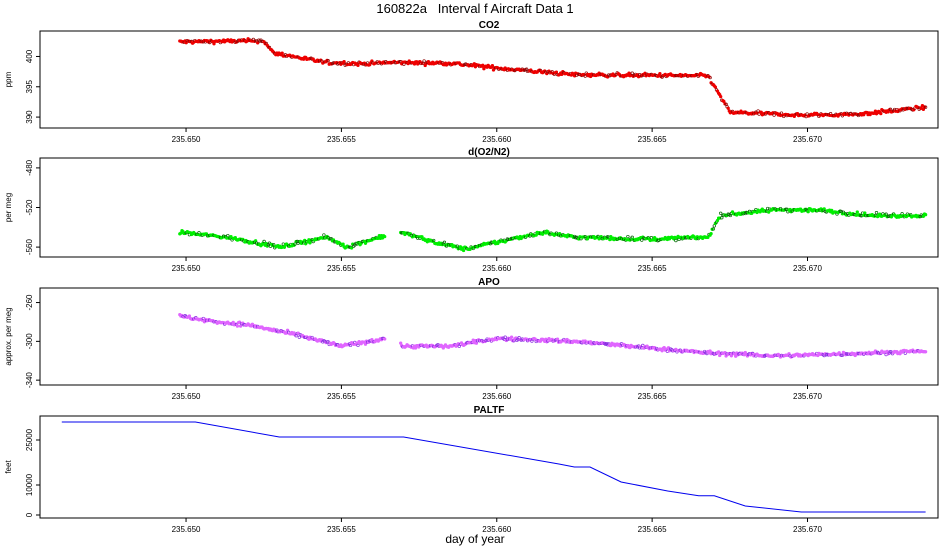 The image size is (950, 550). Describe the element at coordinates (489, 282) in the screenshot. I see `panel-title: APO` at that location.